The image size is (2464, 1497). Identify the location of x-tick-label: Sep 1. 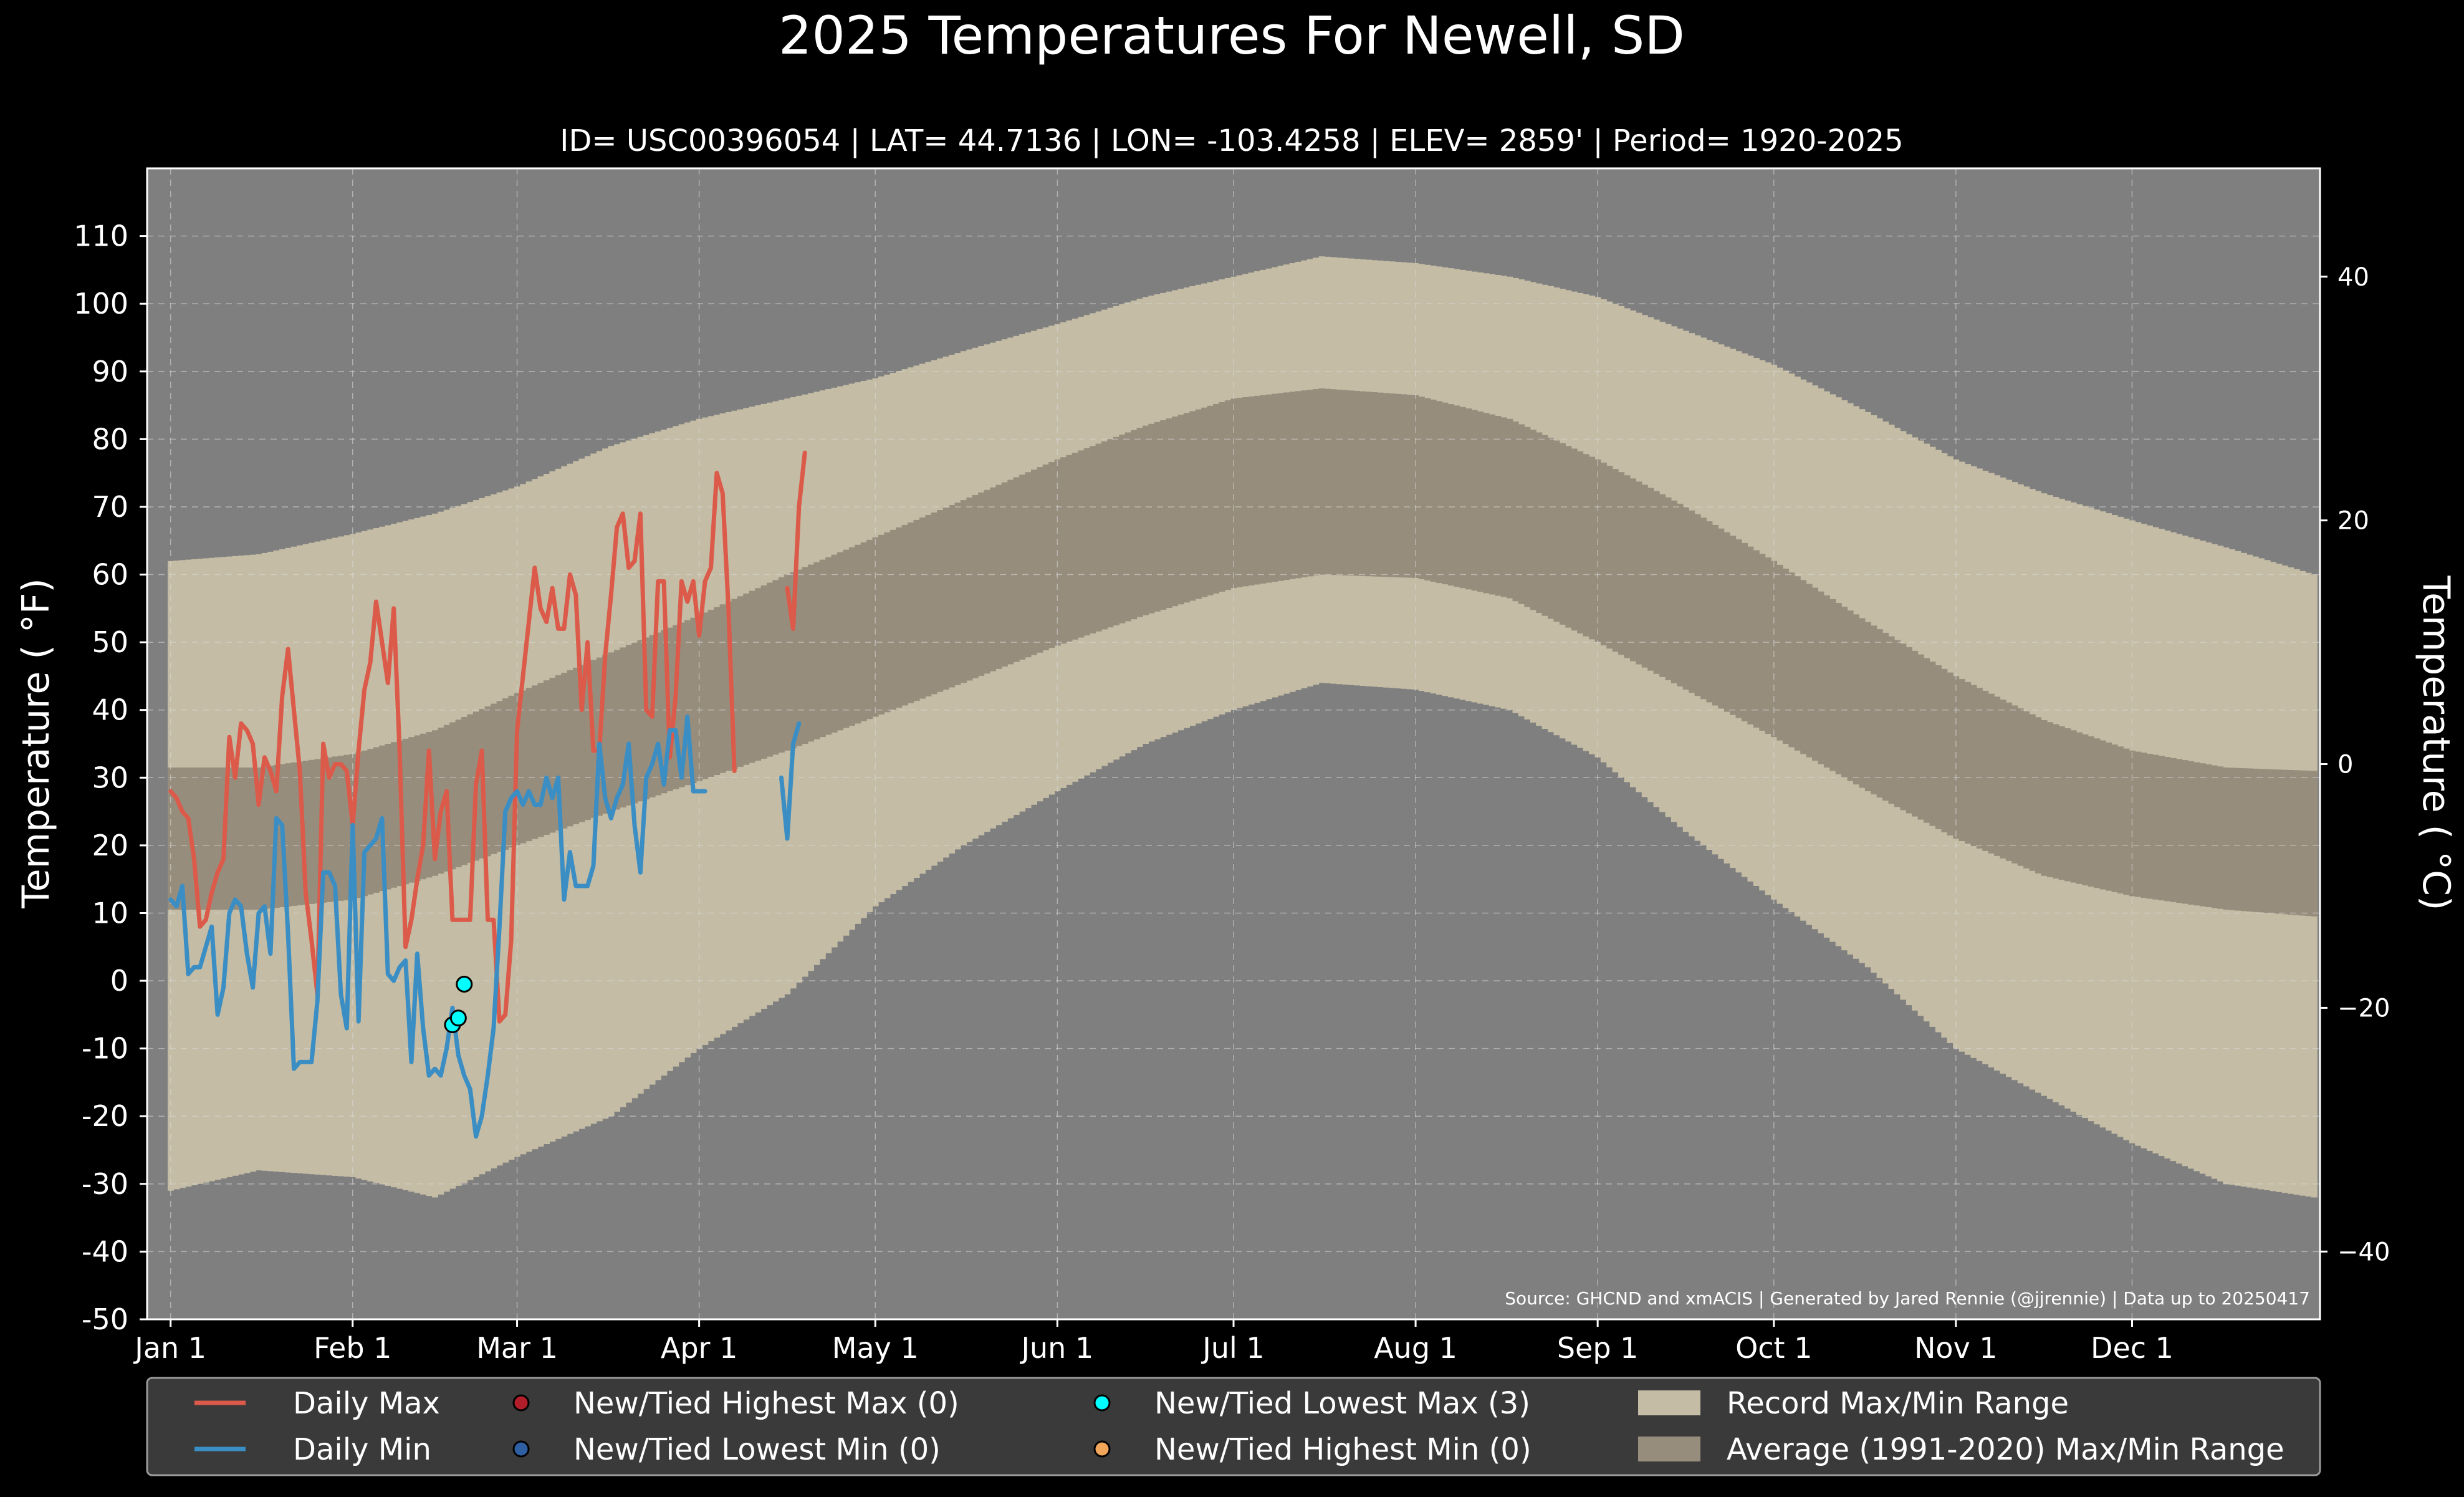
(1598, 1348).